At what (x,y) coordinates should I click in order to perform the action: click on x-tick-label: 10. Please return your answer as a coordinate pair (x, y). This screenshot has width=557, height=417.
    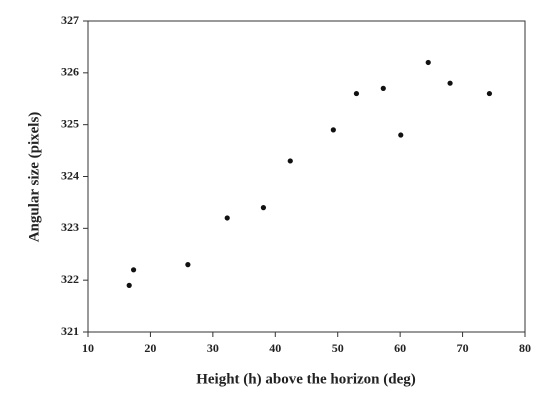
    Looking at the image, I should click on (88, 348).